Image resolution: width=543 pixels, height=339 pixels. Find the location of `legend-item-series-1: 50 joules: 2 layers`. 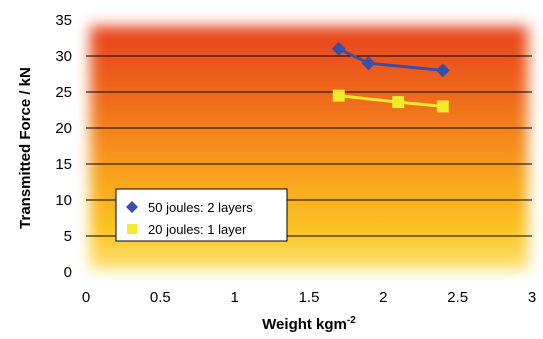

legend-item-series-1: 50 joules: 2 layers is located at coordinates (189, 207).